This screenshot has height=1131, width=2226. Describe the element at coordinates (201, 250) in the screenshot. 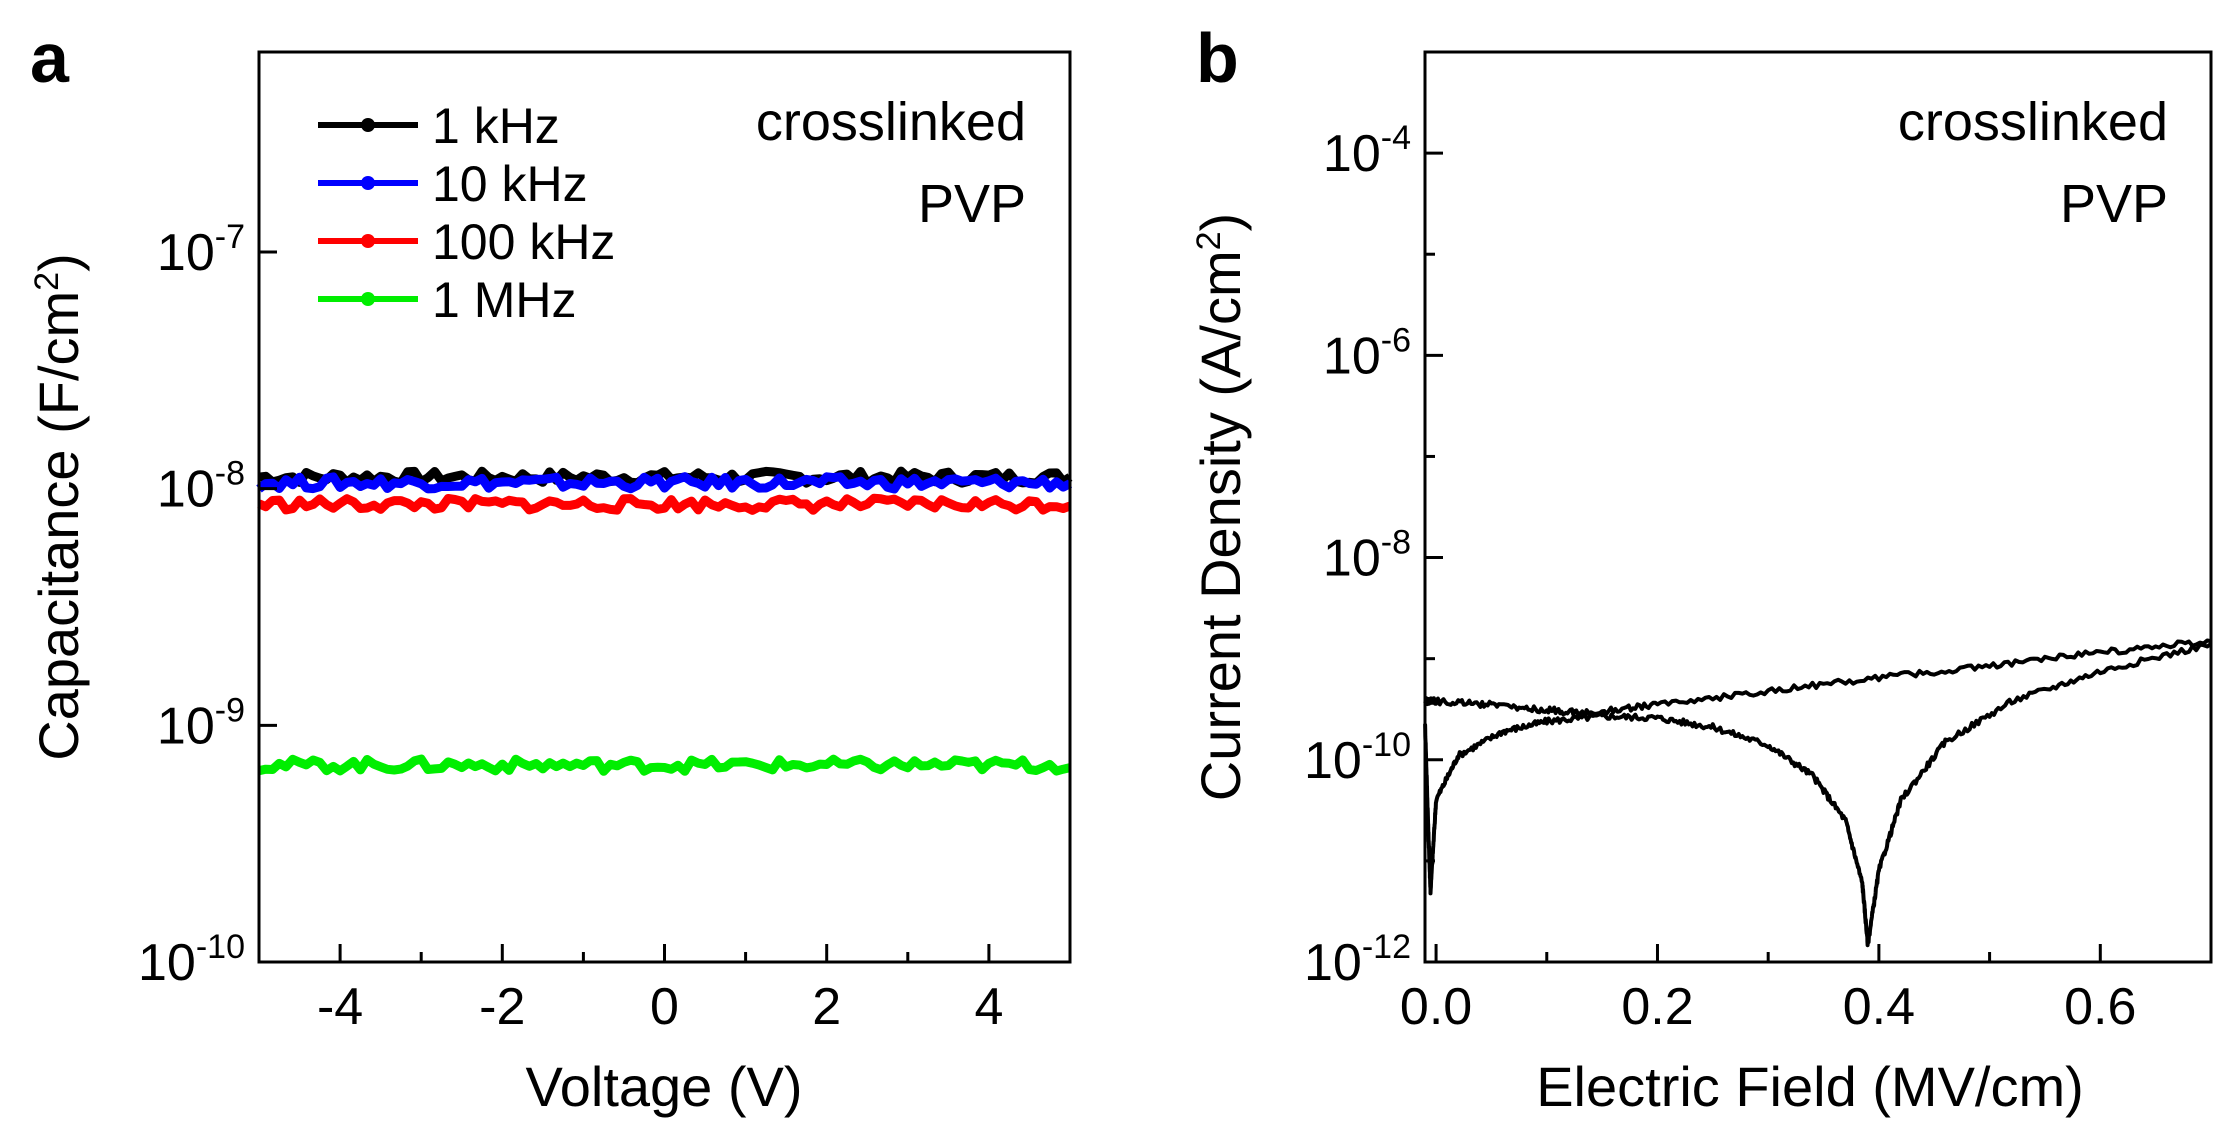

I see `y-tick-label: 10⁻⁷` at that location.